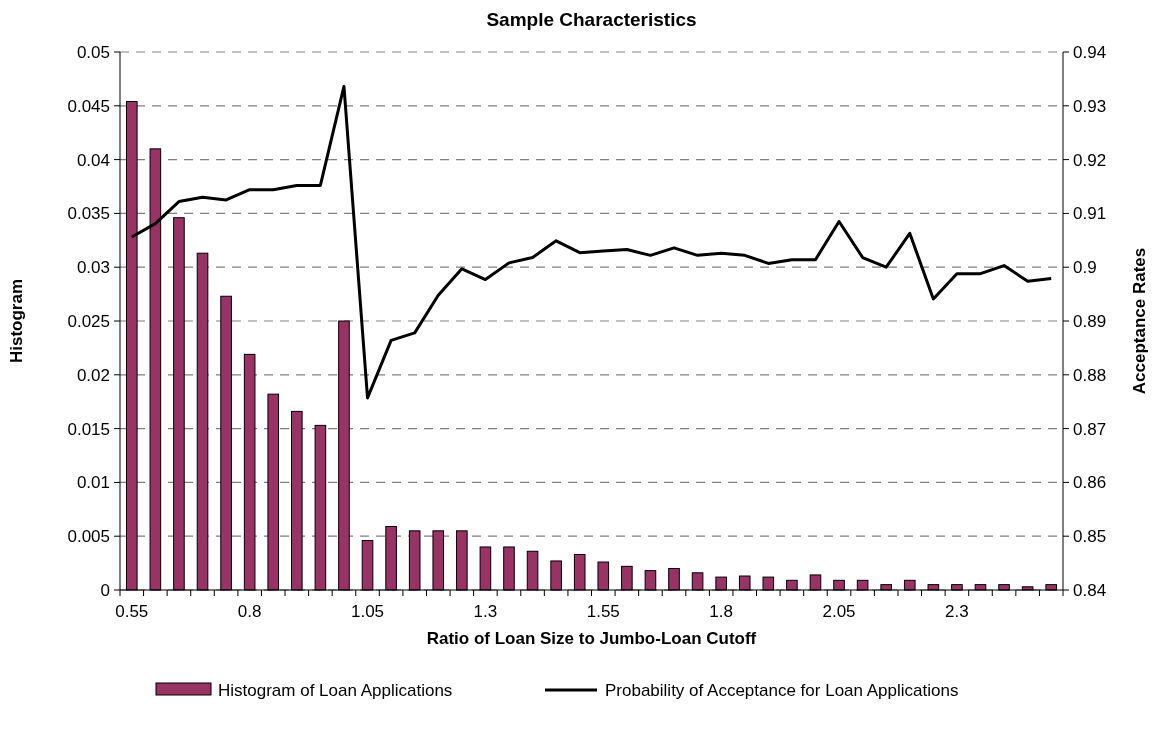 The height and width of the screenshot is (736, 1167). I want to click on x-tick-label: 0.55, so click(132, 611).